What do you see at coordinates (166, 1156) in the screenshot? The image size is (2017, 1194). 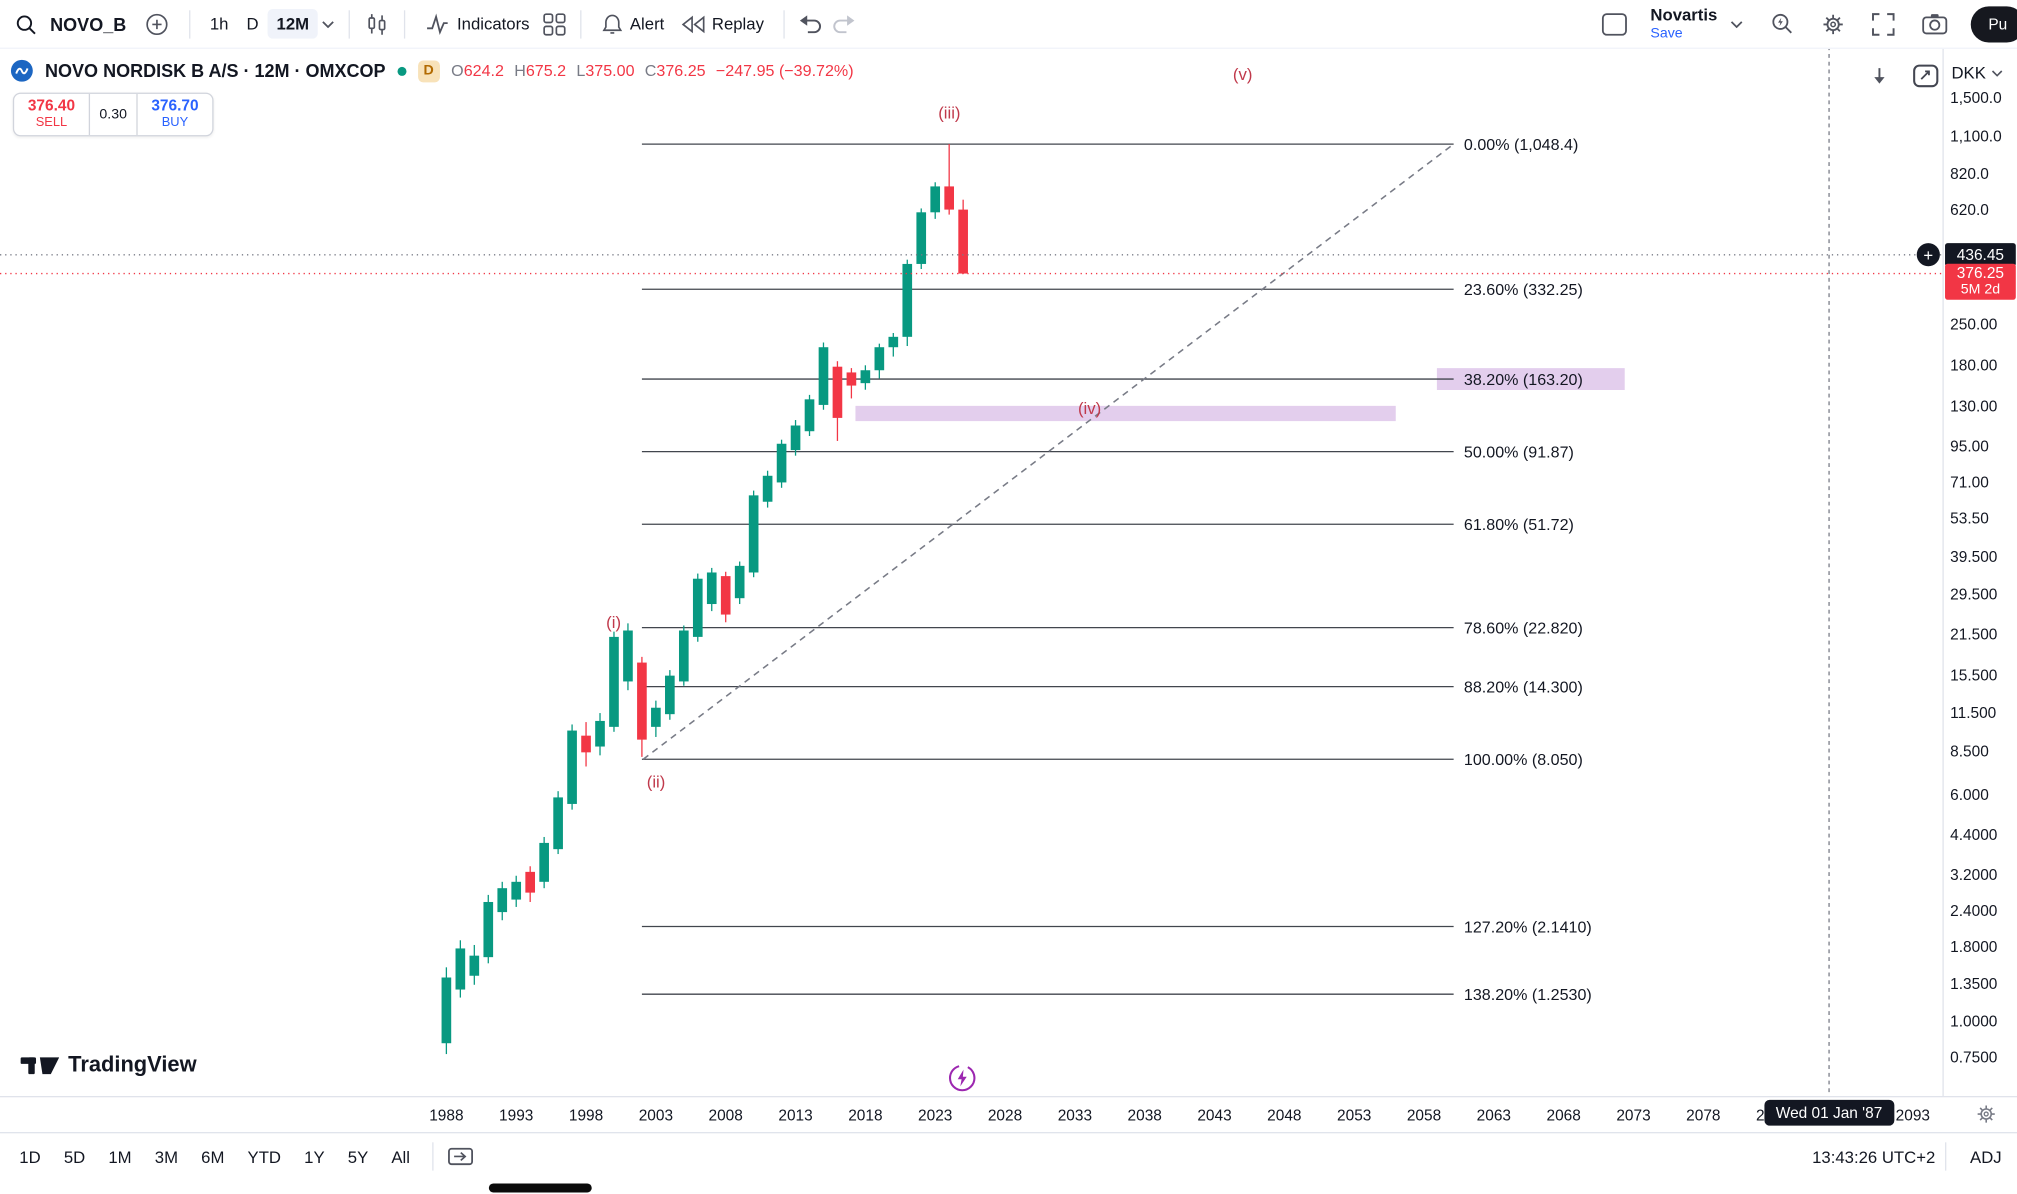 I see `range-button-3m: 3M` at bounding box center [166, 1156].